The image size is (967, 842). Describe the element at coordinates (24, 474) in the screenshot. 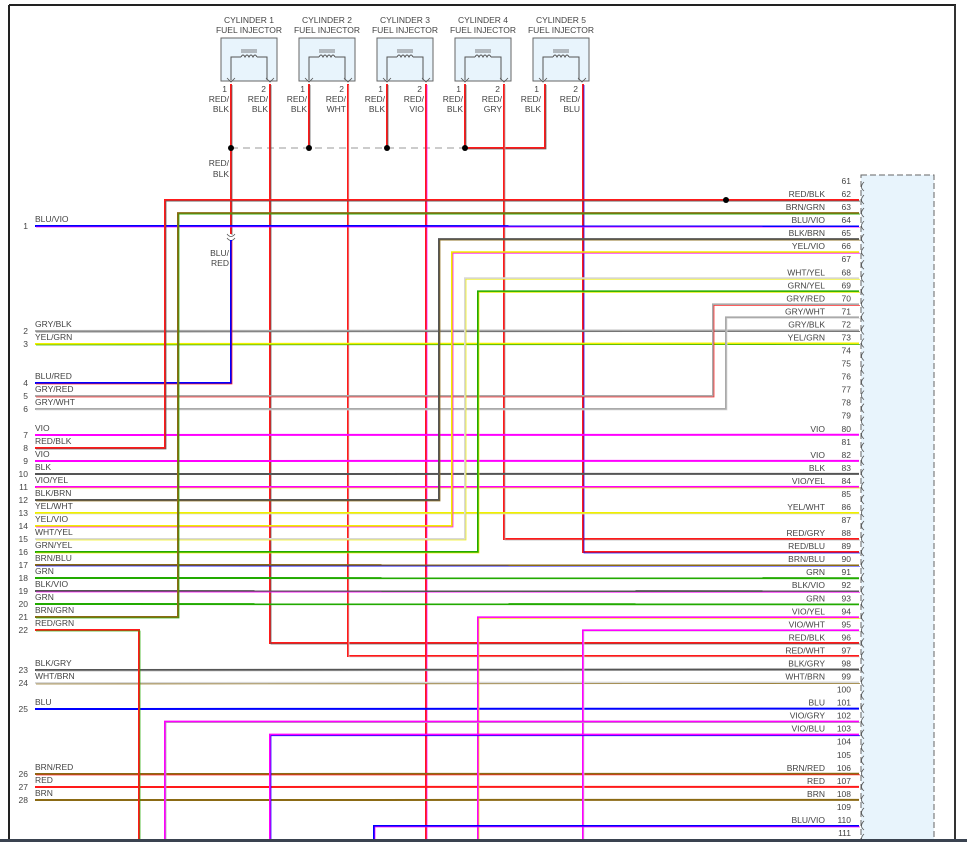

I see `left-pin-number: 10` at that location.